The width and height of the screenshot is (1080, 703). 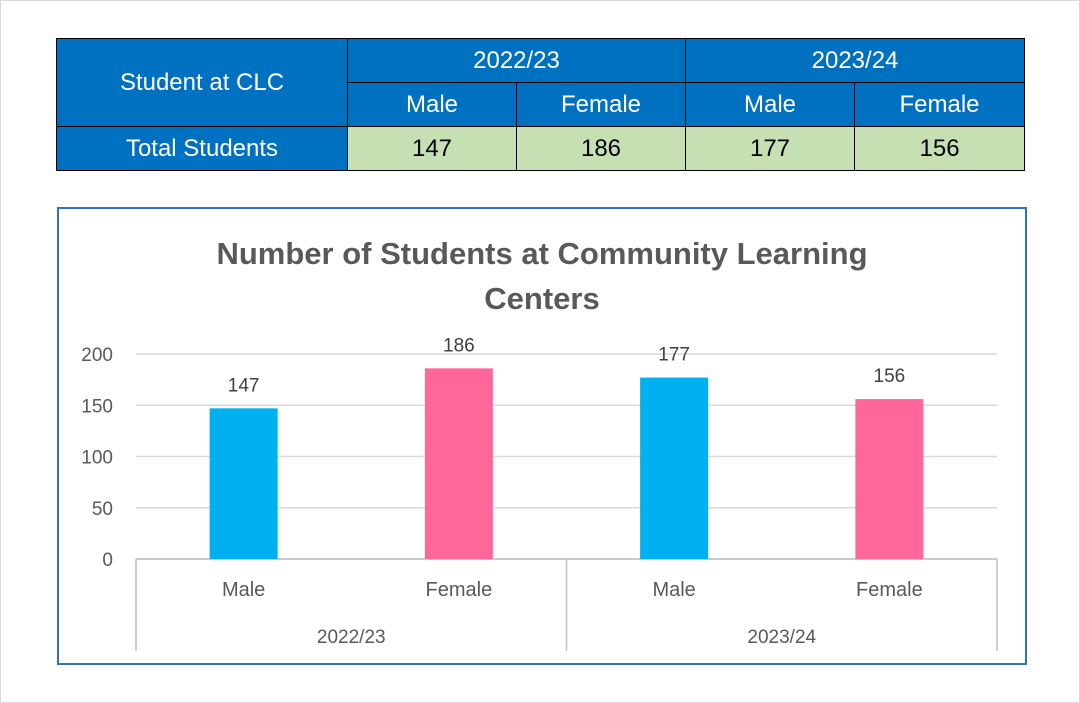 I want to click on x-group-label: 2022/23, so click(x=351, y=637).